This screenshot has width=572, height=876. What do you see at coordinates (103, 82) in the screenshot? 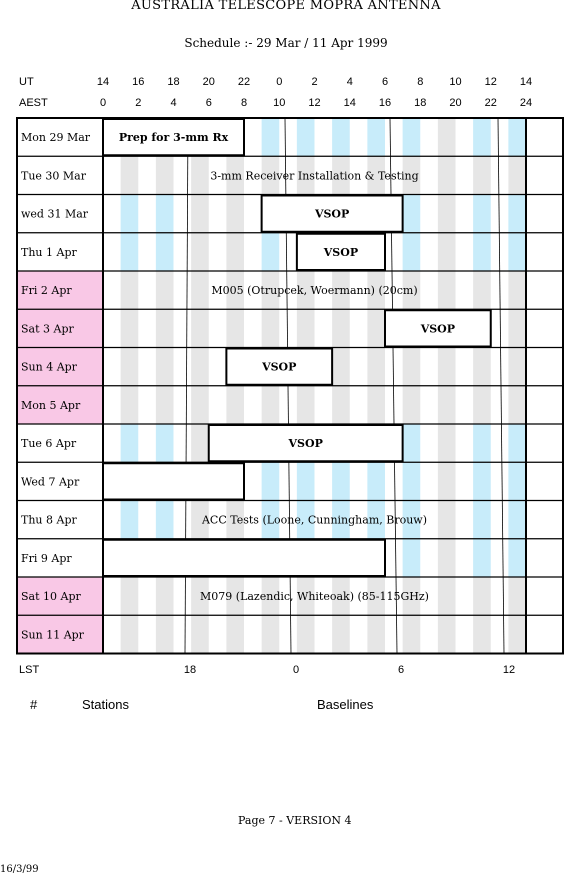
I see `ut-tick-label: 14` at bounding box center [103, 82].